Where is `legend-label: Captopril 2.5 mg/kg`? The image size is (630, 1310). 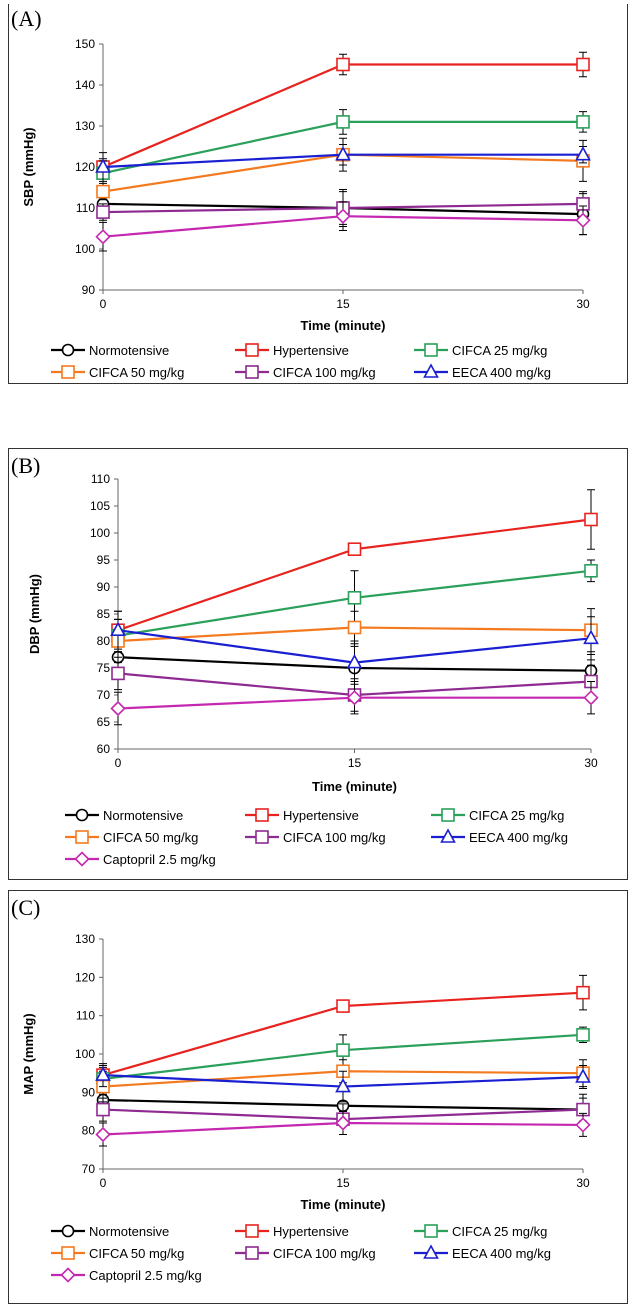
legend-label: Captopril 2.5 mg/kg is located at coordinates (159, 859).